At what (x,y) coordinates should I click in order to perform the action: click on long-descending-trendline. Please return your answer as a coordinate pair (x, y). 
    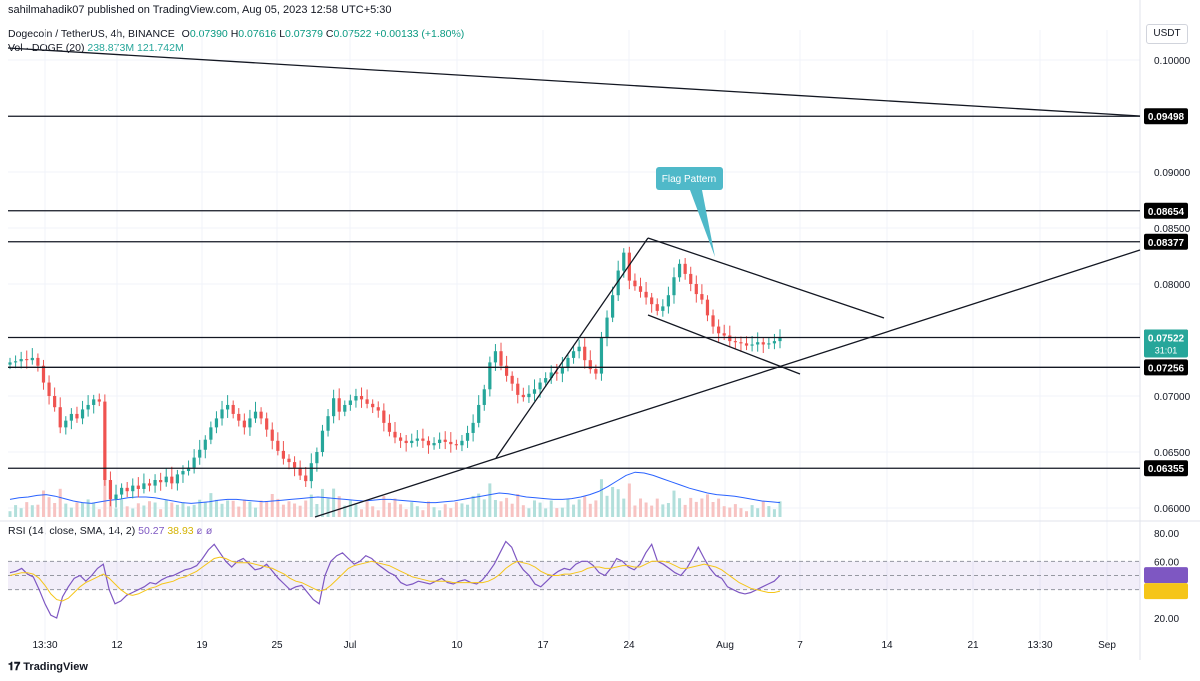
    Looking at the image, I should click on (574, 82).